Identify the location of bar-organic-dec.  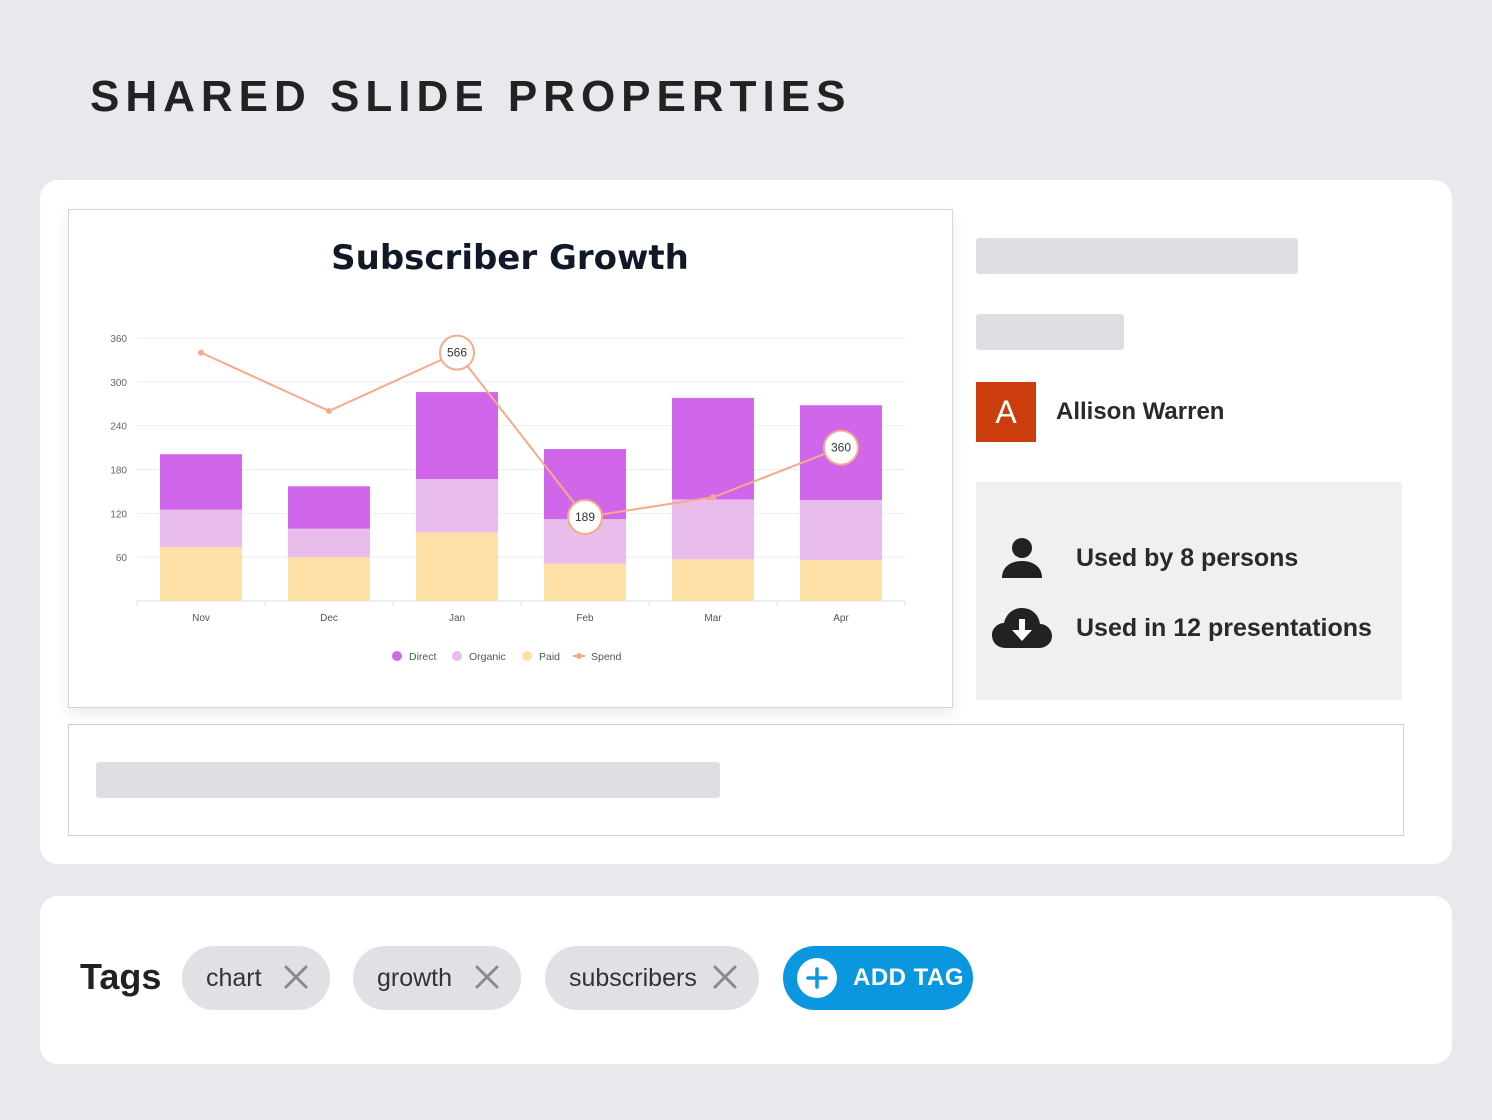
(329, 543).